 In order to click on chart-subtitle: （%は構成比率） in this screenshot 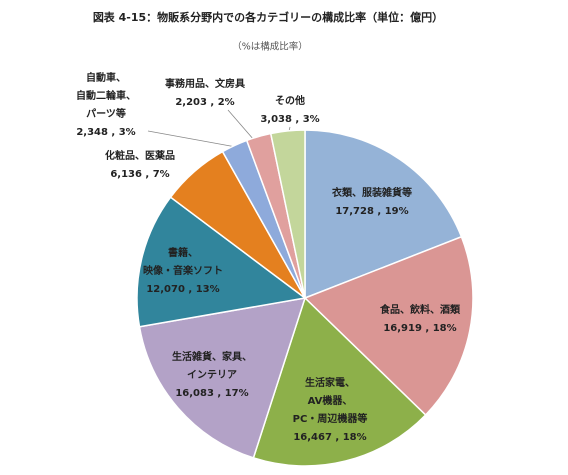, I will do `click(270, 47)`.